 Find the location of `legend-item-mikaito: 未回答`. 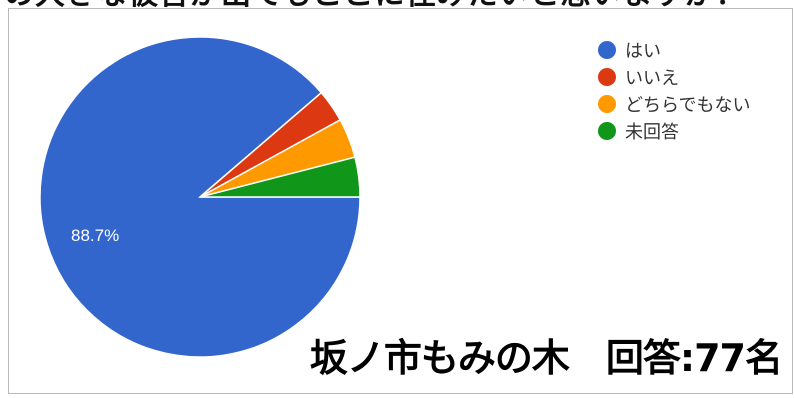

legend-item-mikaito: 未回答 is located at coordinates (674, 130).